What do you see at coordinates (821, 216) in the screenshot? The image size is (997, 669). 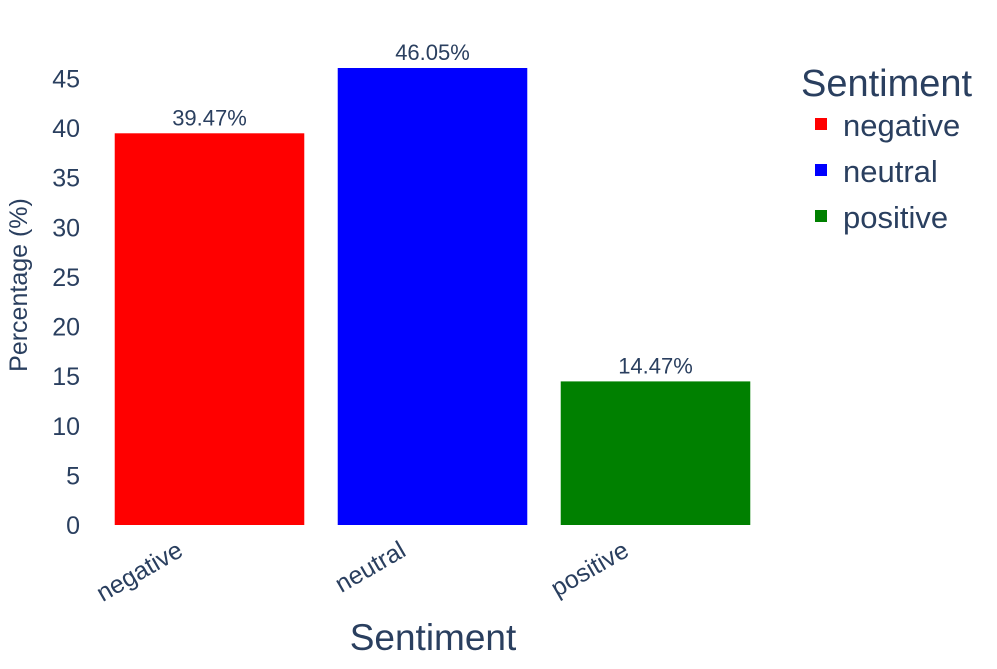 I see `legend-swatch-positive` at bounding box center [821, 216].